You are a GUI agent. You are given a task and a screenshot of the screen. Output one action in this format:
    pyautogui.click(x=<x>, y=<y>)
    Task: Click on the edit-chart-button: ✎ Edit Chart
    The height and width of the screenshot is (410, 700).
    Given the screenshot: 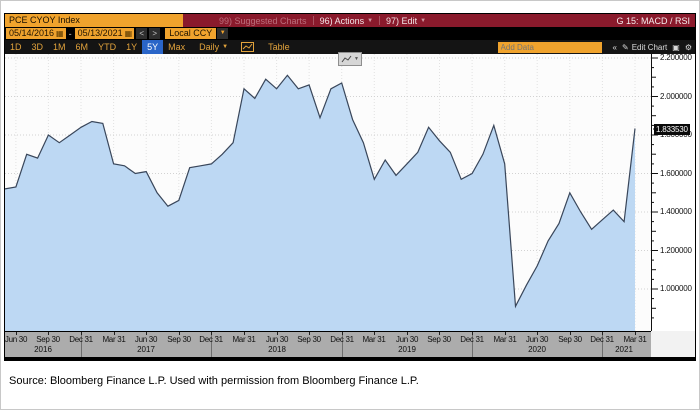 What is the action you would take?
    pyautogui.click(x=644, y=47)
    